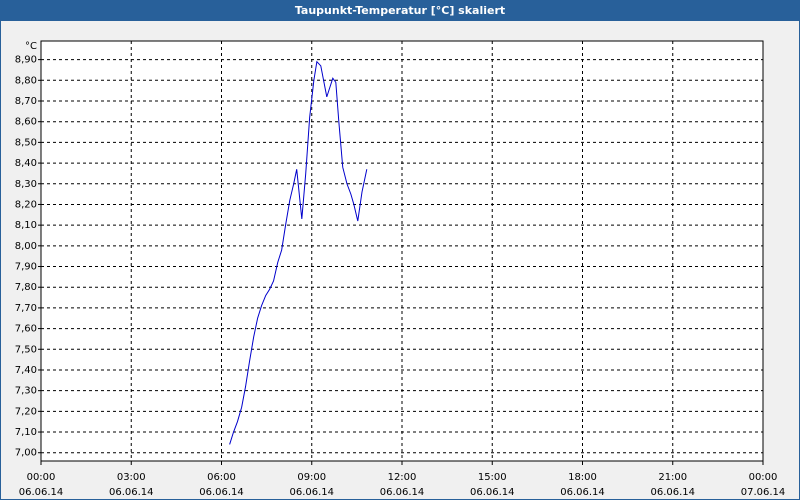 The image size is (800, 500). What do you see at coordinates (26, 432) in the screenshot?
I see `y-tick-label: 7,10` at bounding box center [26, 432].